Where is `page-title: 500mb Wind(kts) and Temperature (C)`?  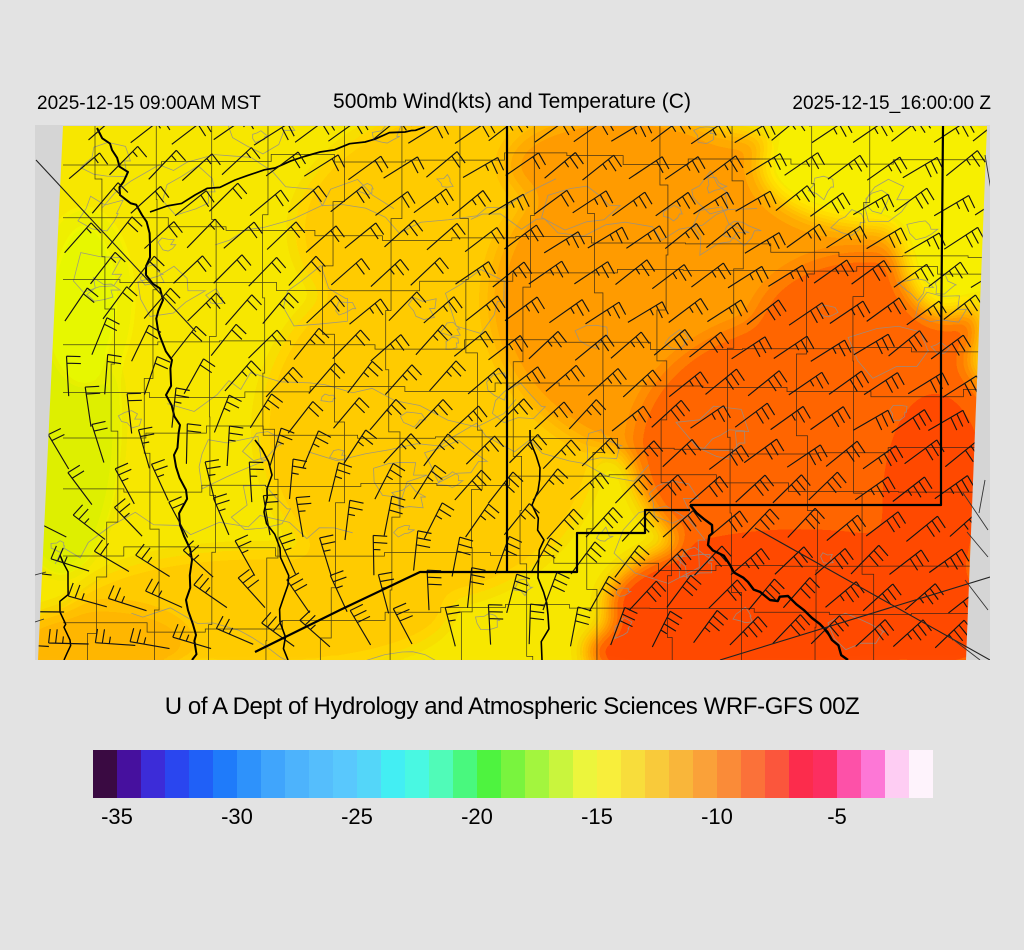
page-title: 500mb Wind(kts) and Temperature (C) is located at coordinates (512, 101).